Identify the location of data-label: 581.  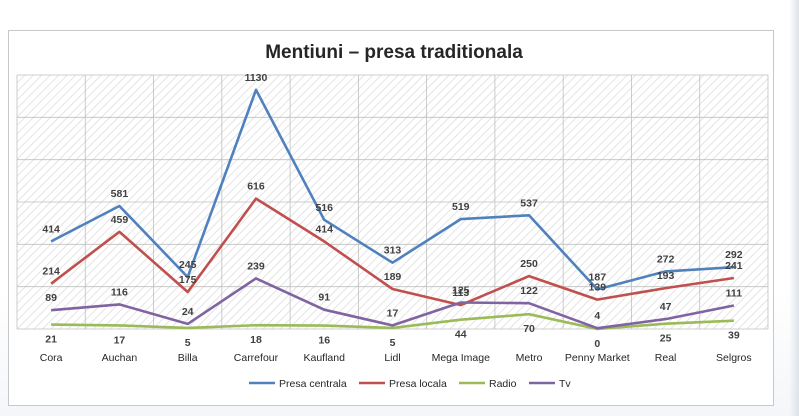
(120, 194).